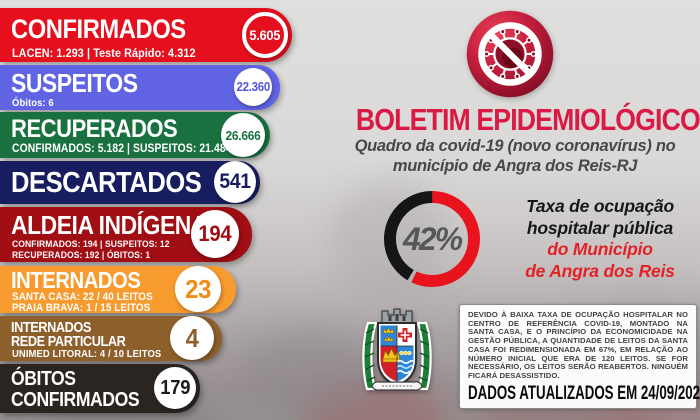  Describe the element at coordinates (100, 388) in the screenshot. I see `stat-bar-obitos-confirmados: ÓBITOS CONFIRMADOS 179` at that location.